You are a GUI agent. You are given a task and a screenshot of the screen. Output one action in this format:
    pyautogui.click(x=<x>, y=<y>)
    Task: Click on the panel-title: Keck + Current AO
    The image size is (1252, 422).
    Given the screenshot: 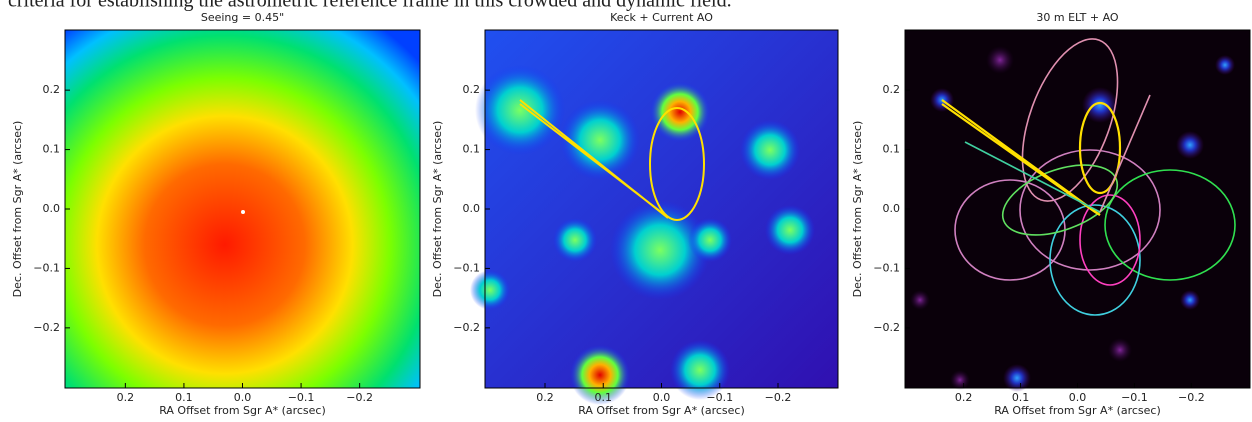 What is the action you would take?
    pyautogui.click(x=661, y=17)
    